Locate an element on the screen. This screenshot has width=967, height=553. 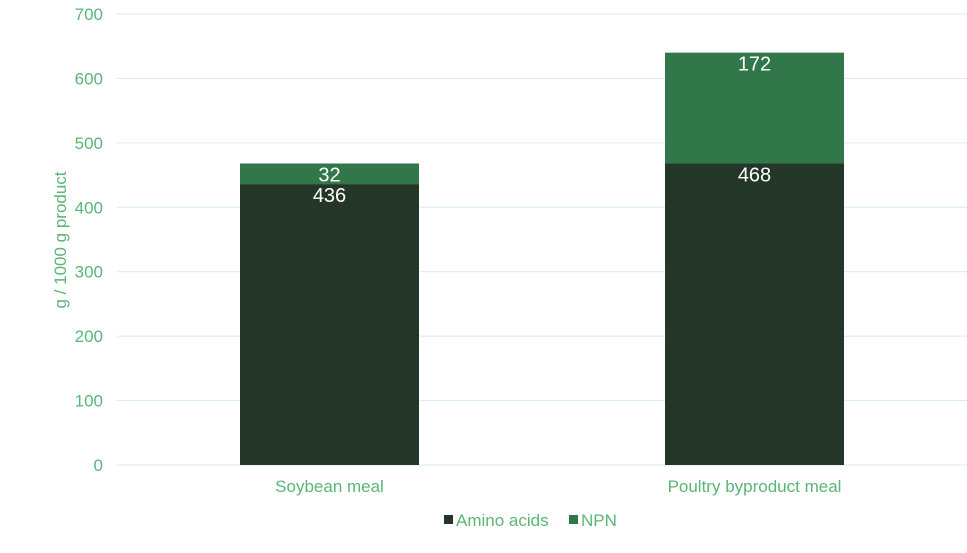
legend-label: Amino acids is located at coordinates (502, 520).